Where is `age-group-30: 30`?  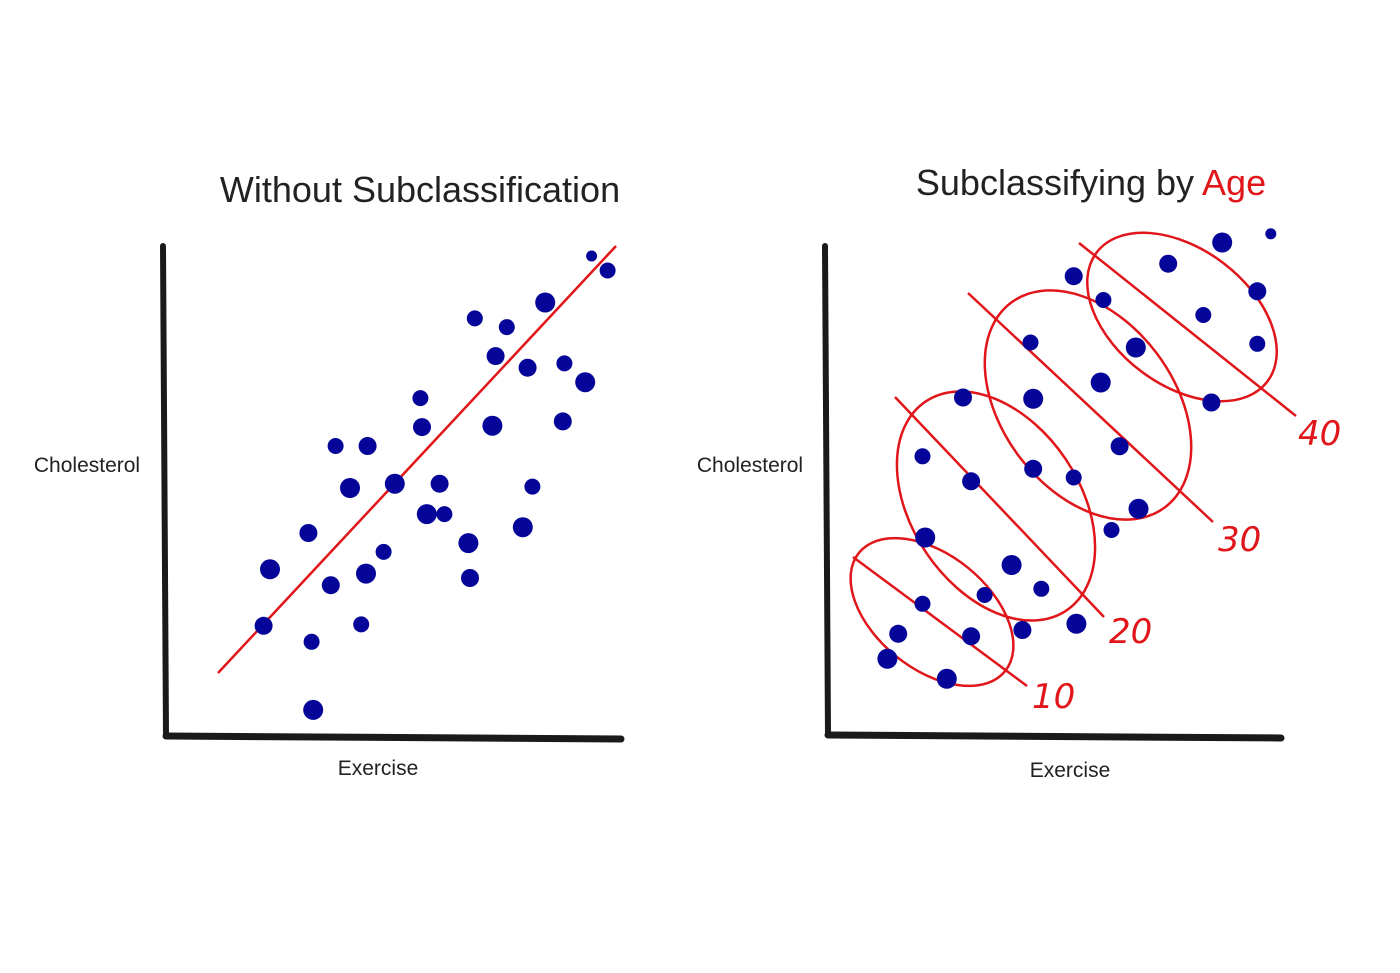
age-group-30: 30 is located at coordinates (1114, 424).